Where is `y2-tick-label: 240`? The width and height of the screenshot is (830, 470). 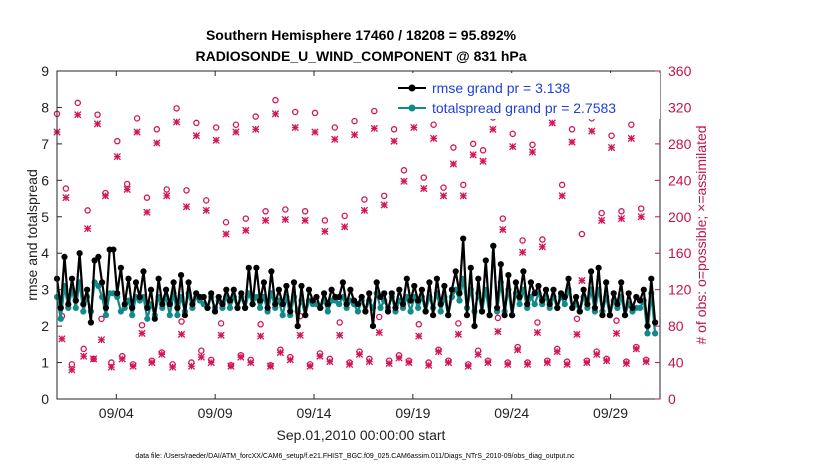 y2-tick-label: 240 is located at coordinates (680, 180).